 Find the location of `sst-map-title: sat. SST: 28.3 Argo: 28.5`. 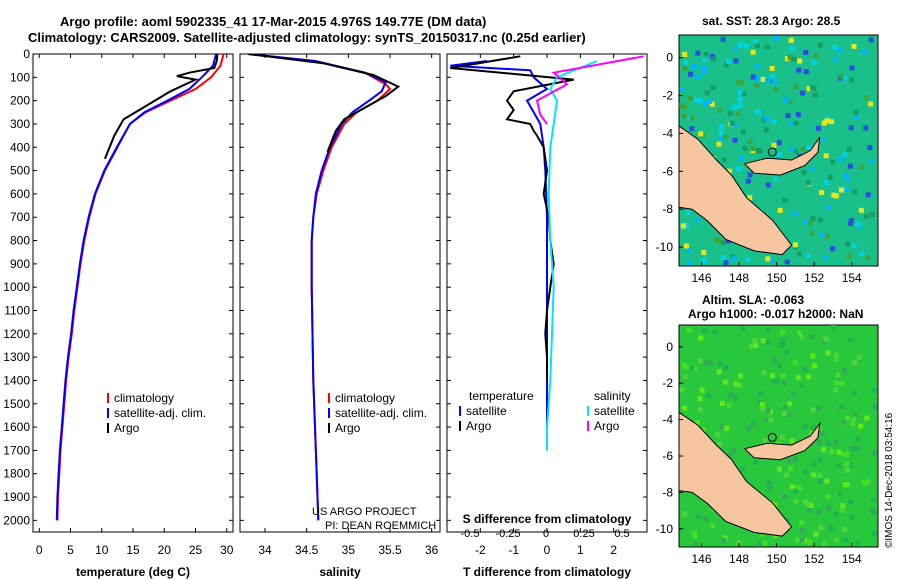

sst-map-title: sat. SST: 28.3 Argo: 28.5 is located at coordinates (771, 21).